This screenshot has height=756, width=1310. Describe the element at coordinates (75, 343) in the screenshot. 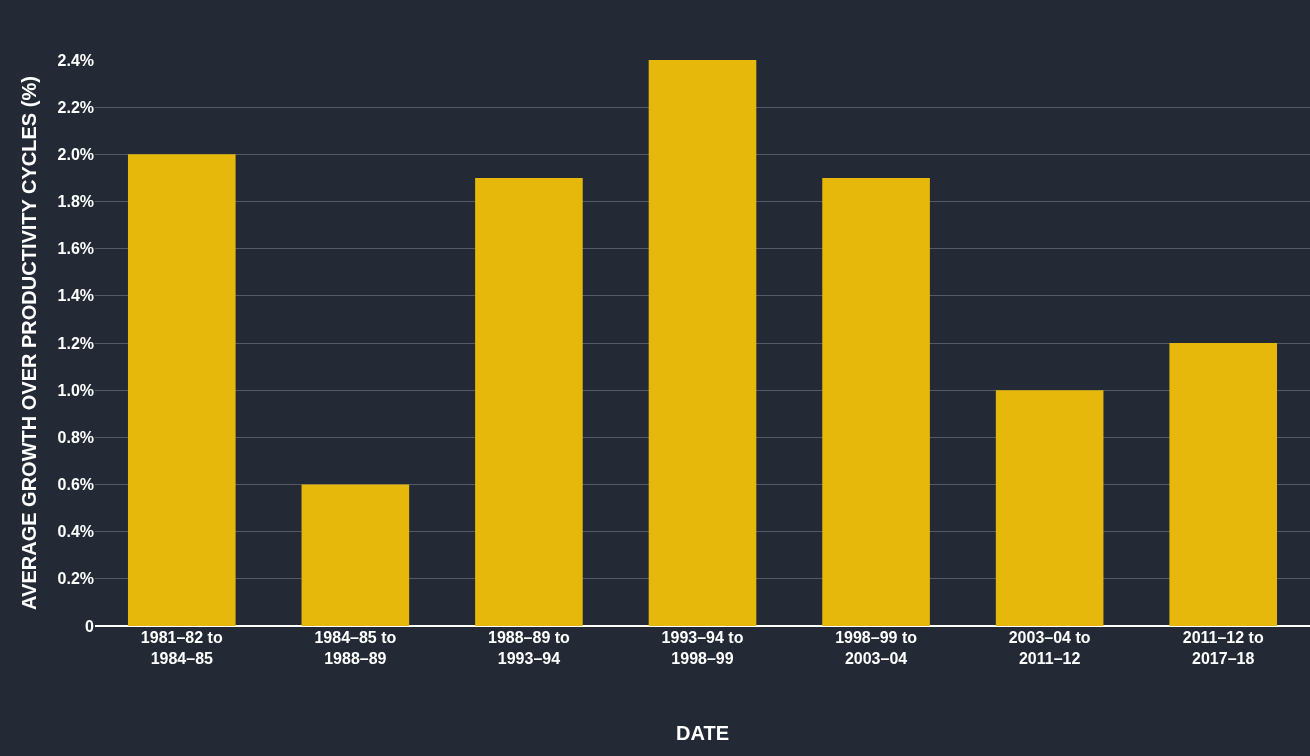

I see `y-tick-label: 1.2%` at that location.